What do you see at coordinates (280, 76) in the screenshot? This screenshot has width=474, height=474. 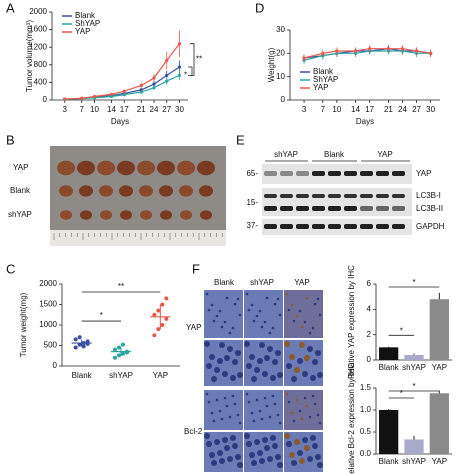 I see `y-tick-label: 10` at bounding box center [280, 76].